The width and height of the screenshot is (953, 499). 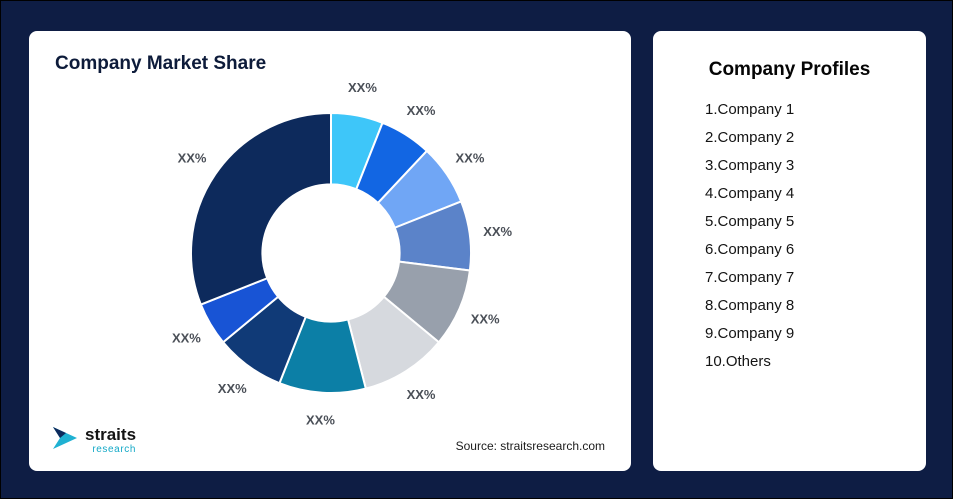 I want to click on logo-text: straits research, so click(x=110, y=440).